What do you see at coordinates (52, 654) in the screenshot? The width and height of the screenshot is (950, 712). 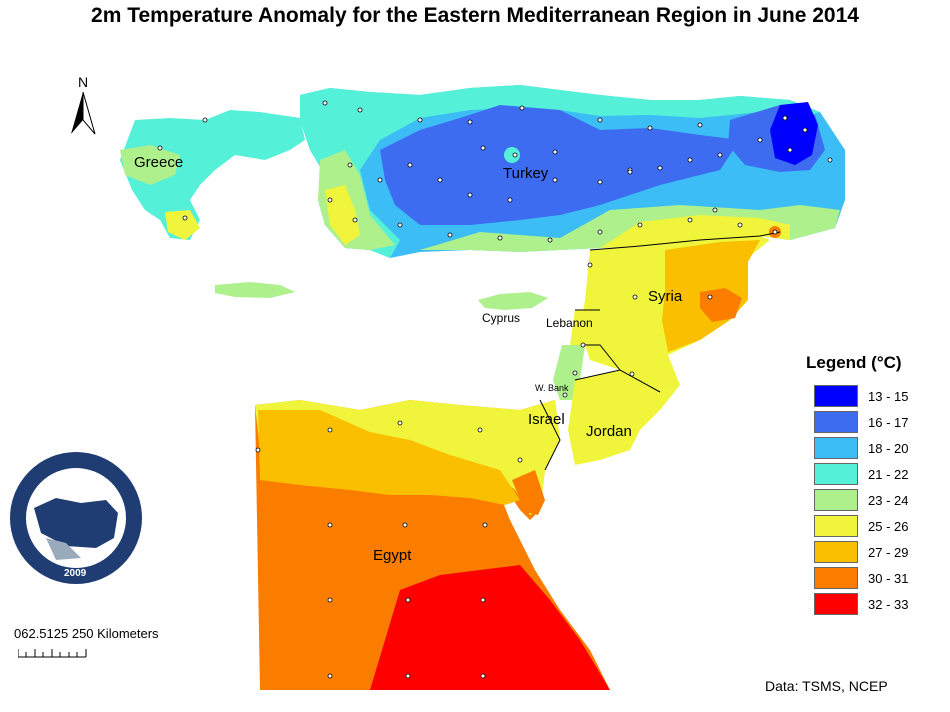 I see `scale-bar` at bounding box center [52, 654].